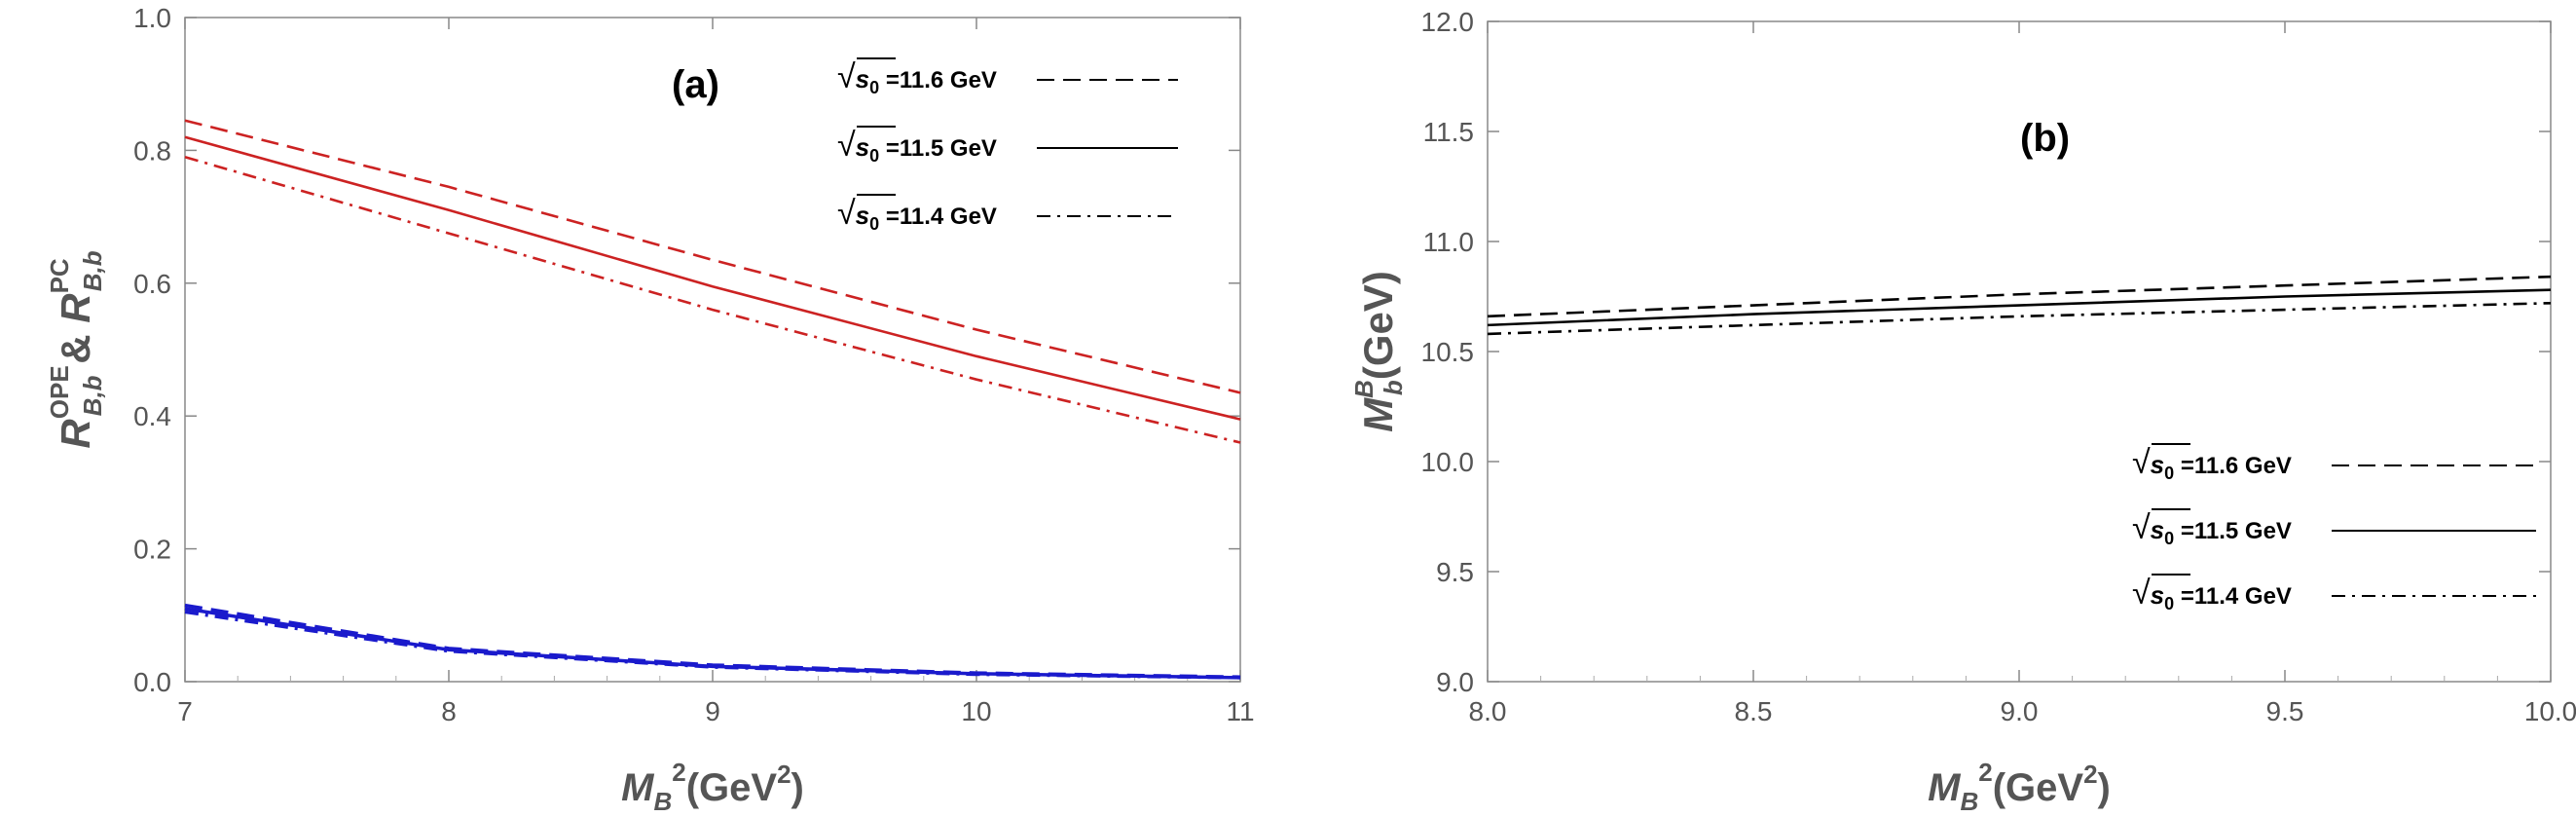 The width and height of the screenshot is (2576, 817). Describe the element at coordinates (152, 284) in the screenshot. I see `y-tick-label: 0.6` at that location.